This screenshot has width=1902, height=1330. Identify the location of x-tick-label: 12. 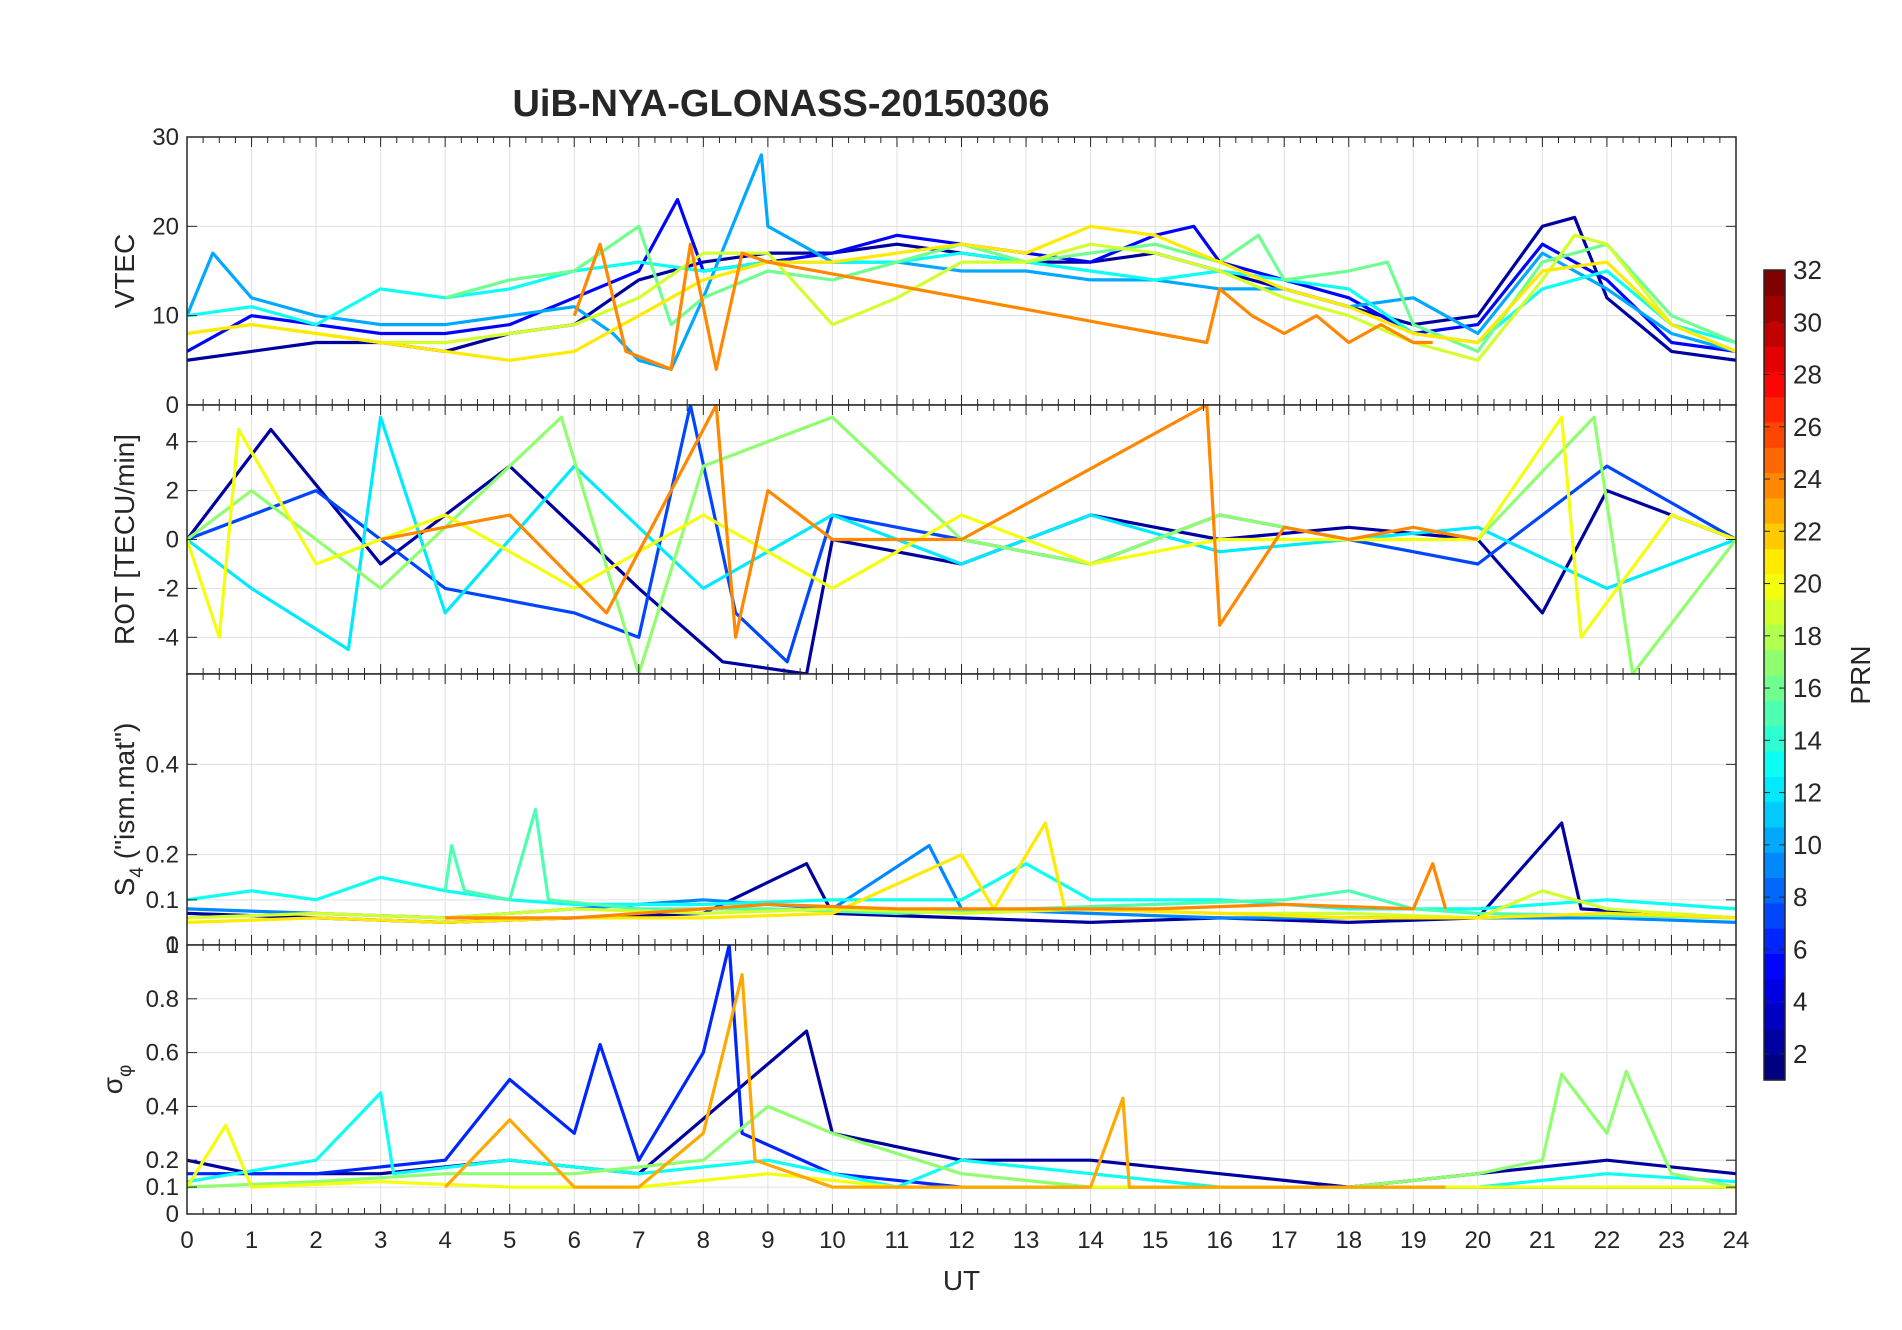
(961, 1240).